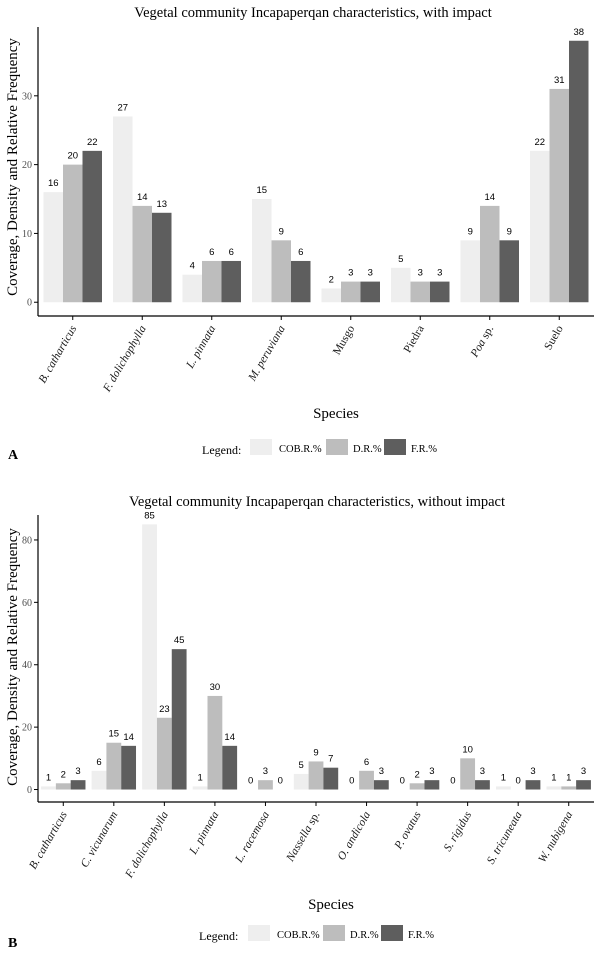 The width and height of the screenshot is (600, 960). What do you see at coordinates (262, 251) in the screenshot?
I see `panel-a-bar-m-peruviana-cob-r` at bounding box center [262, 251].